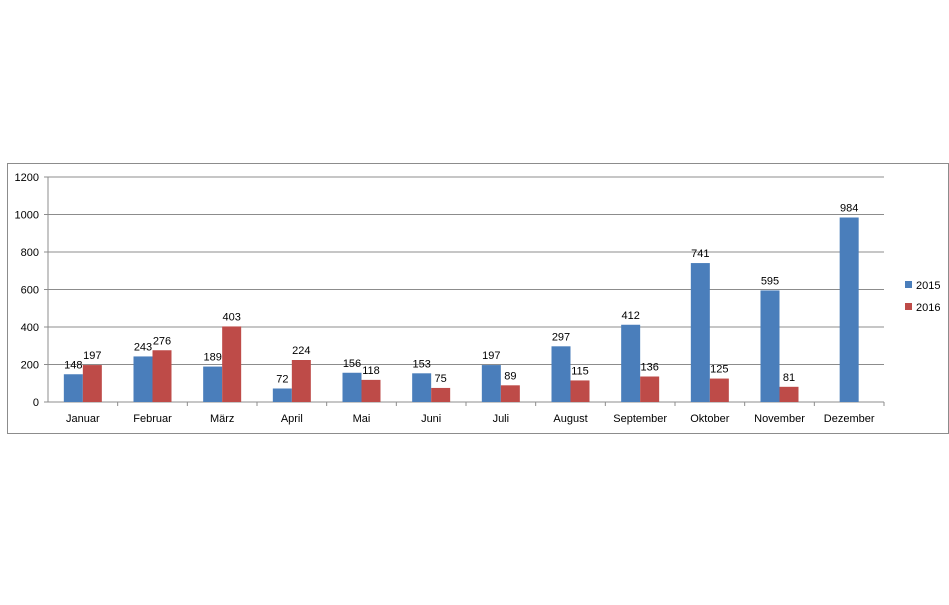 The height and width of the screenshot is (605, 949). Describe the element at coordinates (510, 376) in the screenshot. I see `data-label-2016-Juli: 89` at that location.